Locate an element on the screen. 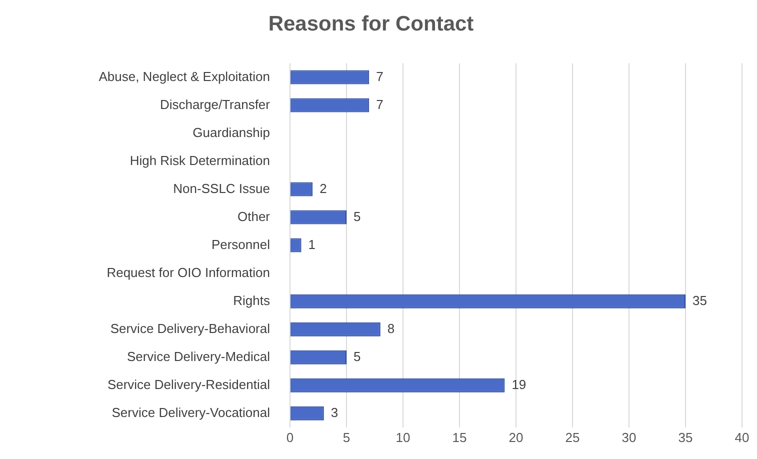  x-tick-label: 10 is located at coordinates (403, 437).